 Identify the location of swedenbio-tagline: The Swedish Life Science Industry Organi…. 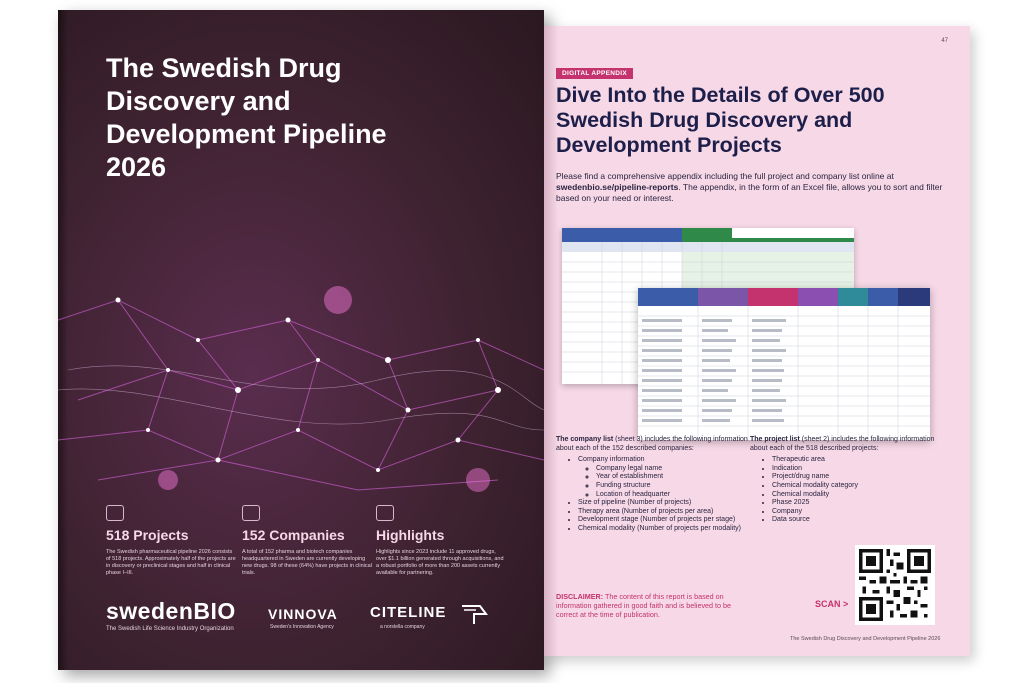
(170, 629).